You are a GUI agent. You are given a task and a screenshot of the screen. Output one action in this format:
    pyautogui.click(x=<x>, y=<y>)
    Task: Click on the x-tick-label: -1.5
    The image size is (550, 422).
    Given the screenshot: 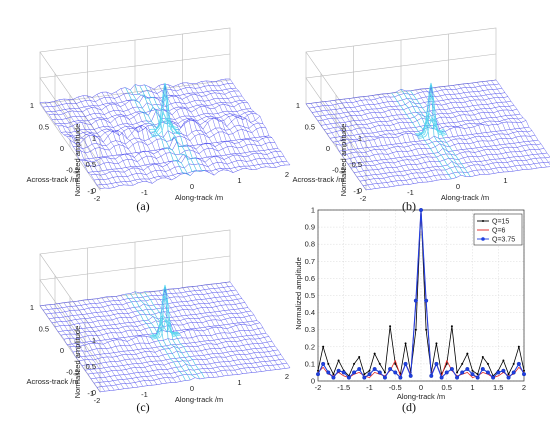 What is the action you would take?
    pyautogui.click(x=343, y=387)
    